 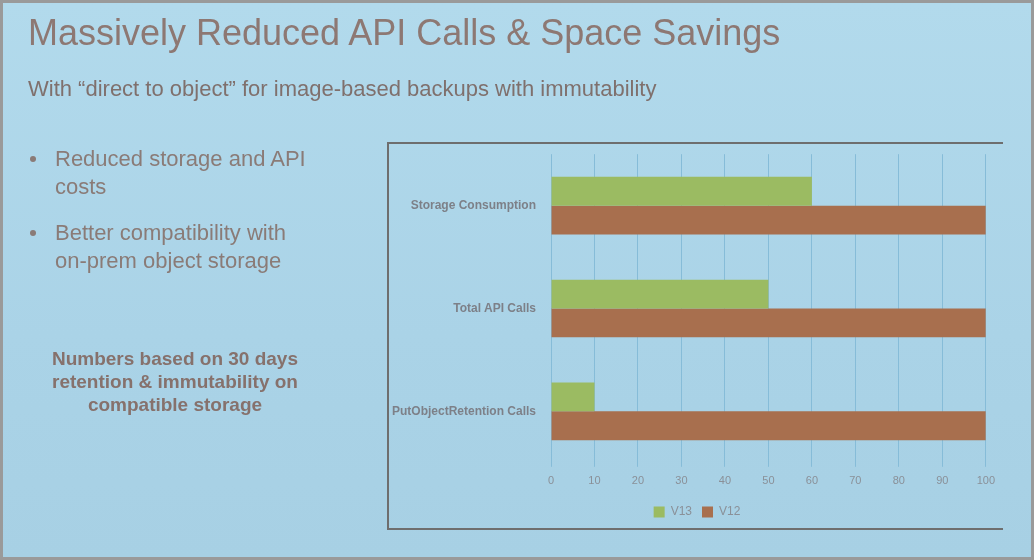 What do you see at coordinates (768, 480) in the screenshot?
I see `x-tick-label: 50` at bounding box center [768, 480].